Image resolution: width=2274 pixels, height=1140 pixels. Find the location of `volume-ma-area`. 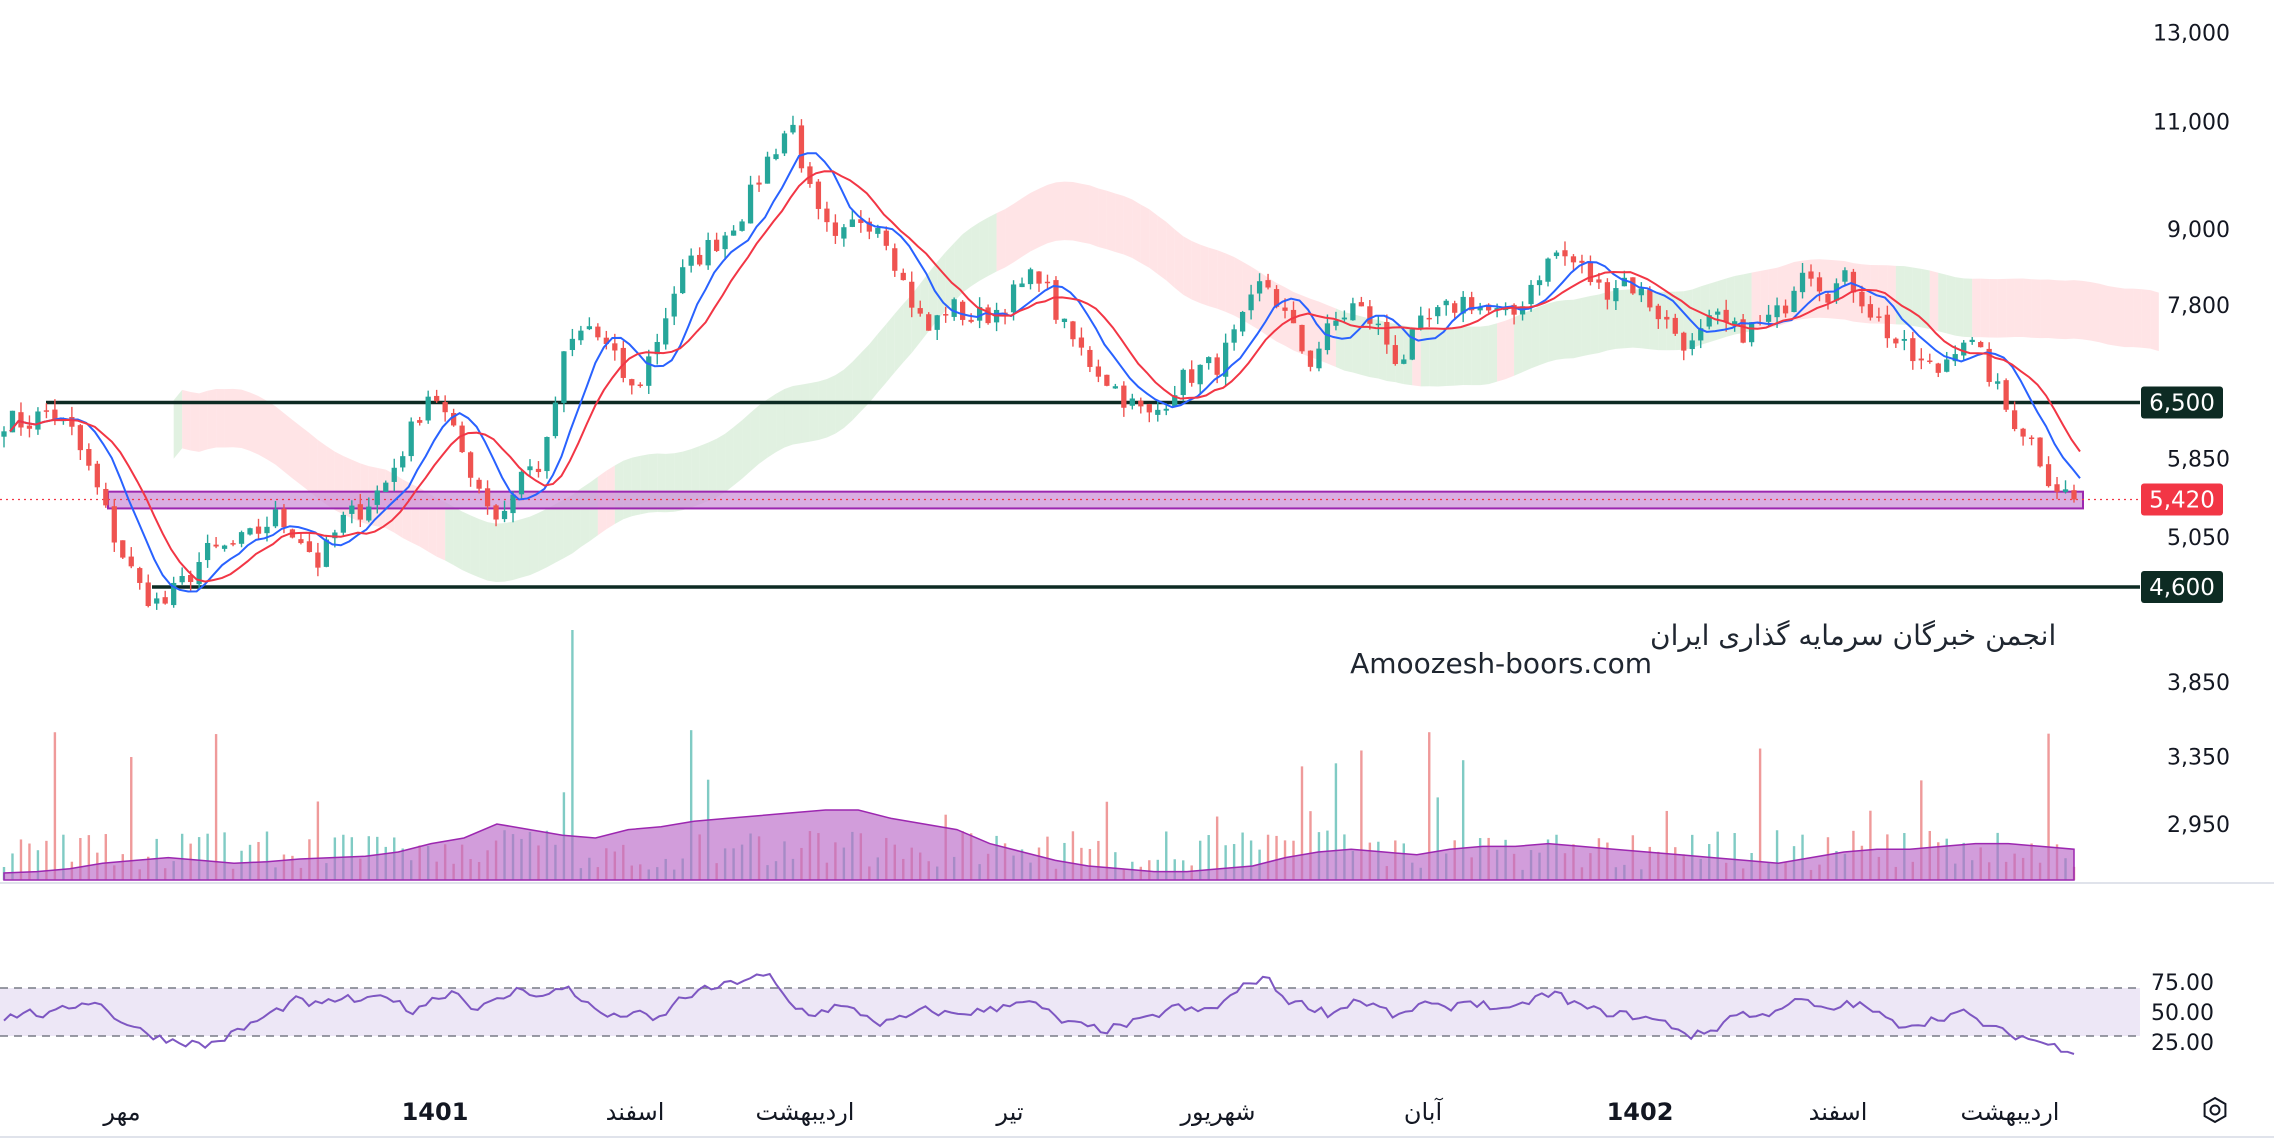

volume-ma-area is located at coordinates (1039, 845).